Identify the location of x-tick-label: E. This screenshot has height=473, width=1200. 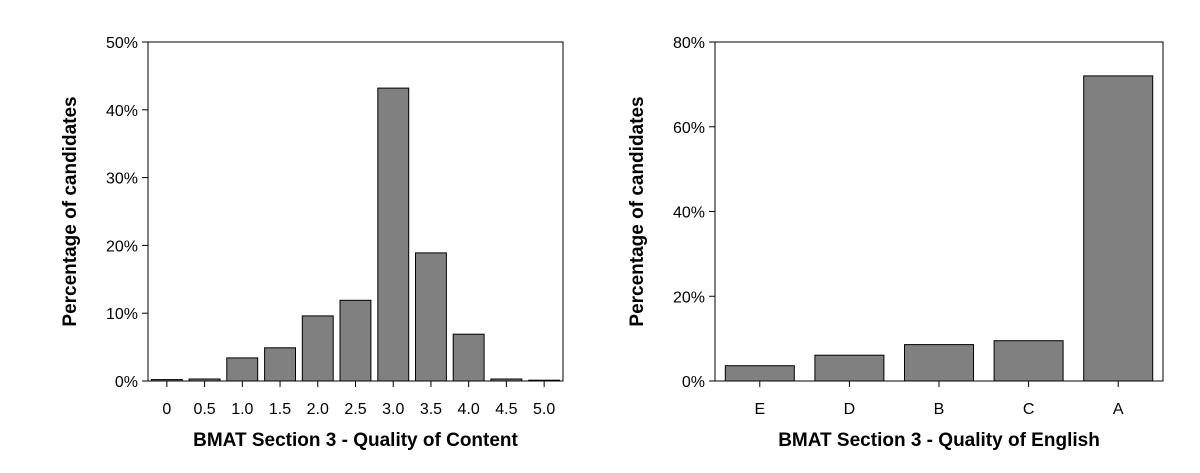
(759, 409).